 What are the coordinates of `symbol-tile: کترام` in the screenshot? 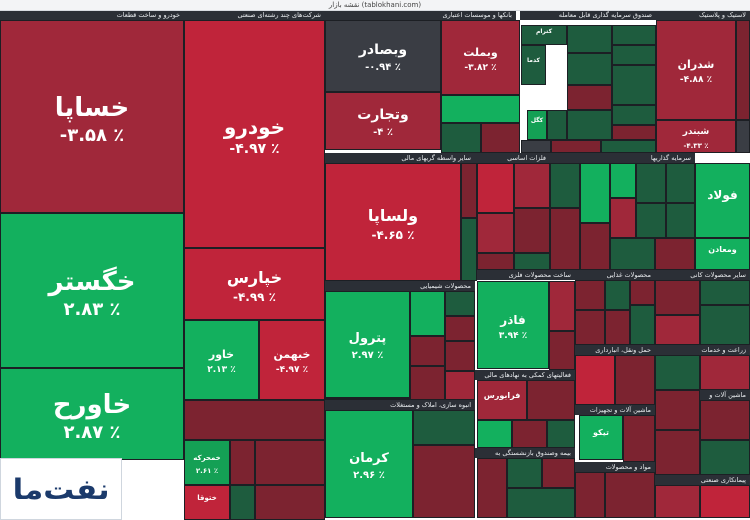 It's located at (544, 35).